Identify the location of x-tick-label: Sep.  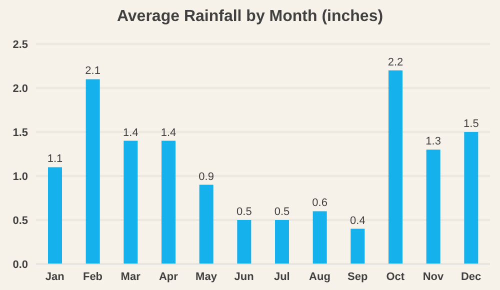
(357, 276).